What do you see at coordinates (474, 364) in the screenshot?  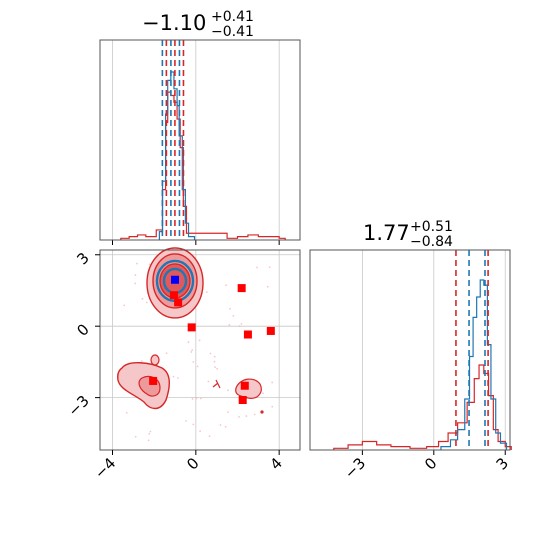 I see `hist-blue-param2` at bounding box center [474, 364].